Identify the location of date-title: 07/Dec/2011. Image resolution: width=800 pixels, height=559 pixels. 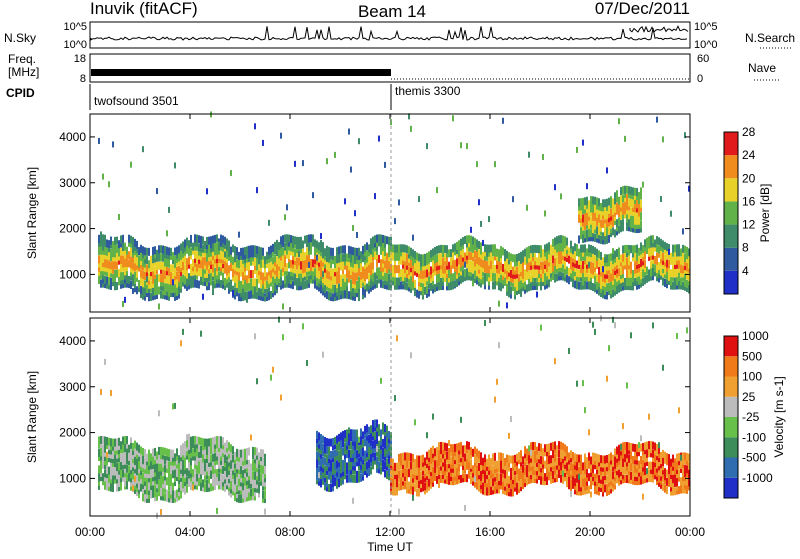
(642, 9).